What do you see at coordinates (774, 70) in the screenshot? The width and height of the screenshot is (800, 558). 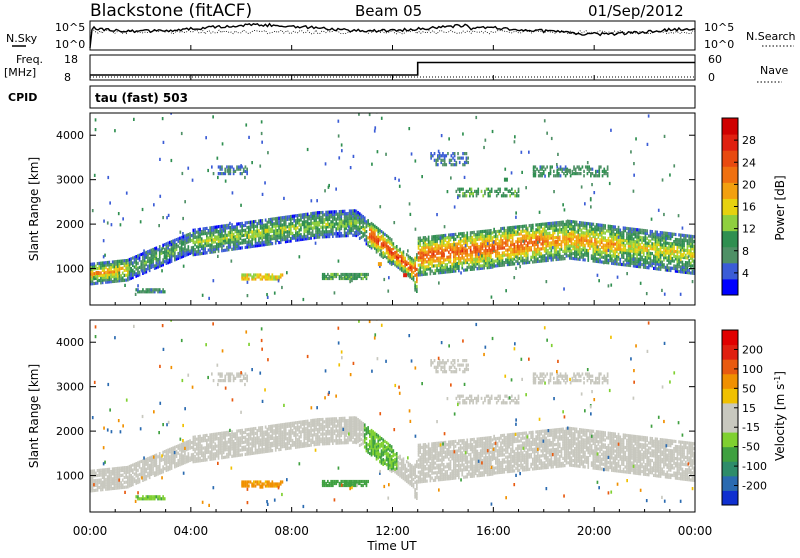 I see `nave-label: Nave` at bounding box center [774, 70].